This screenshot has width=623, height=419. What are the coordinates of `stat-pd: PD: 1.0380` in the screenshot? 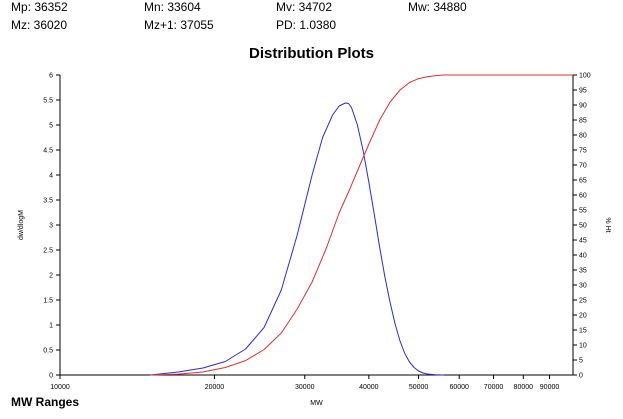 It's located at (306, 25).